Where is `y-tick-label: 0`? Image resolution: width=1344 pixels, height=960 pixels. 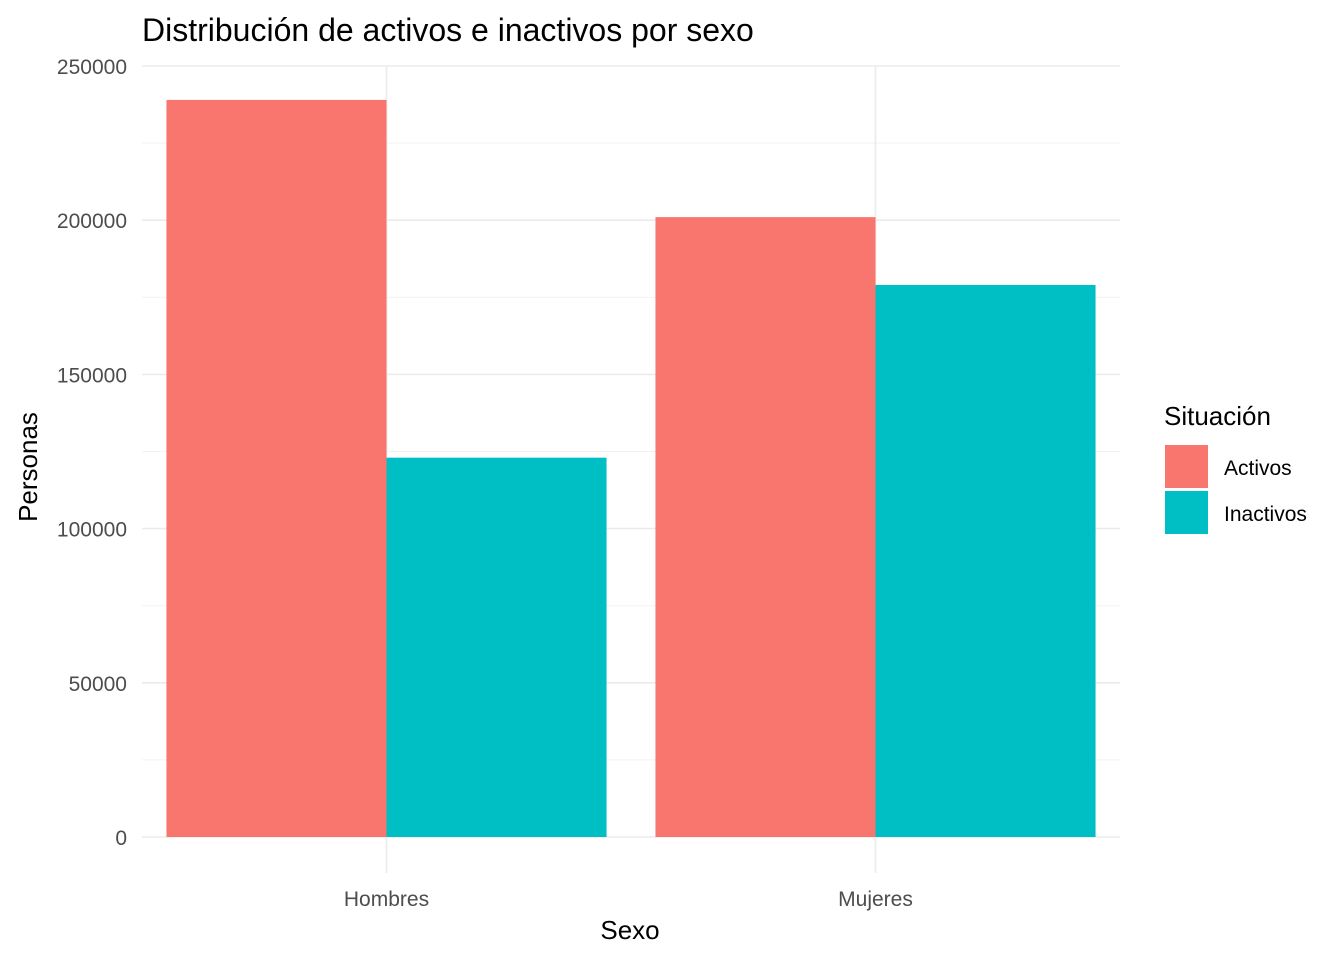
y-tick-label: 0 is located at coordinates (121, 838).